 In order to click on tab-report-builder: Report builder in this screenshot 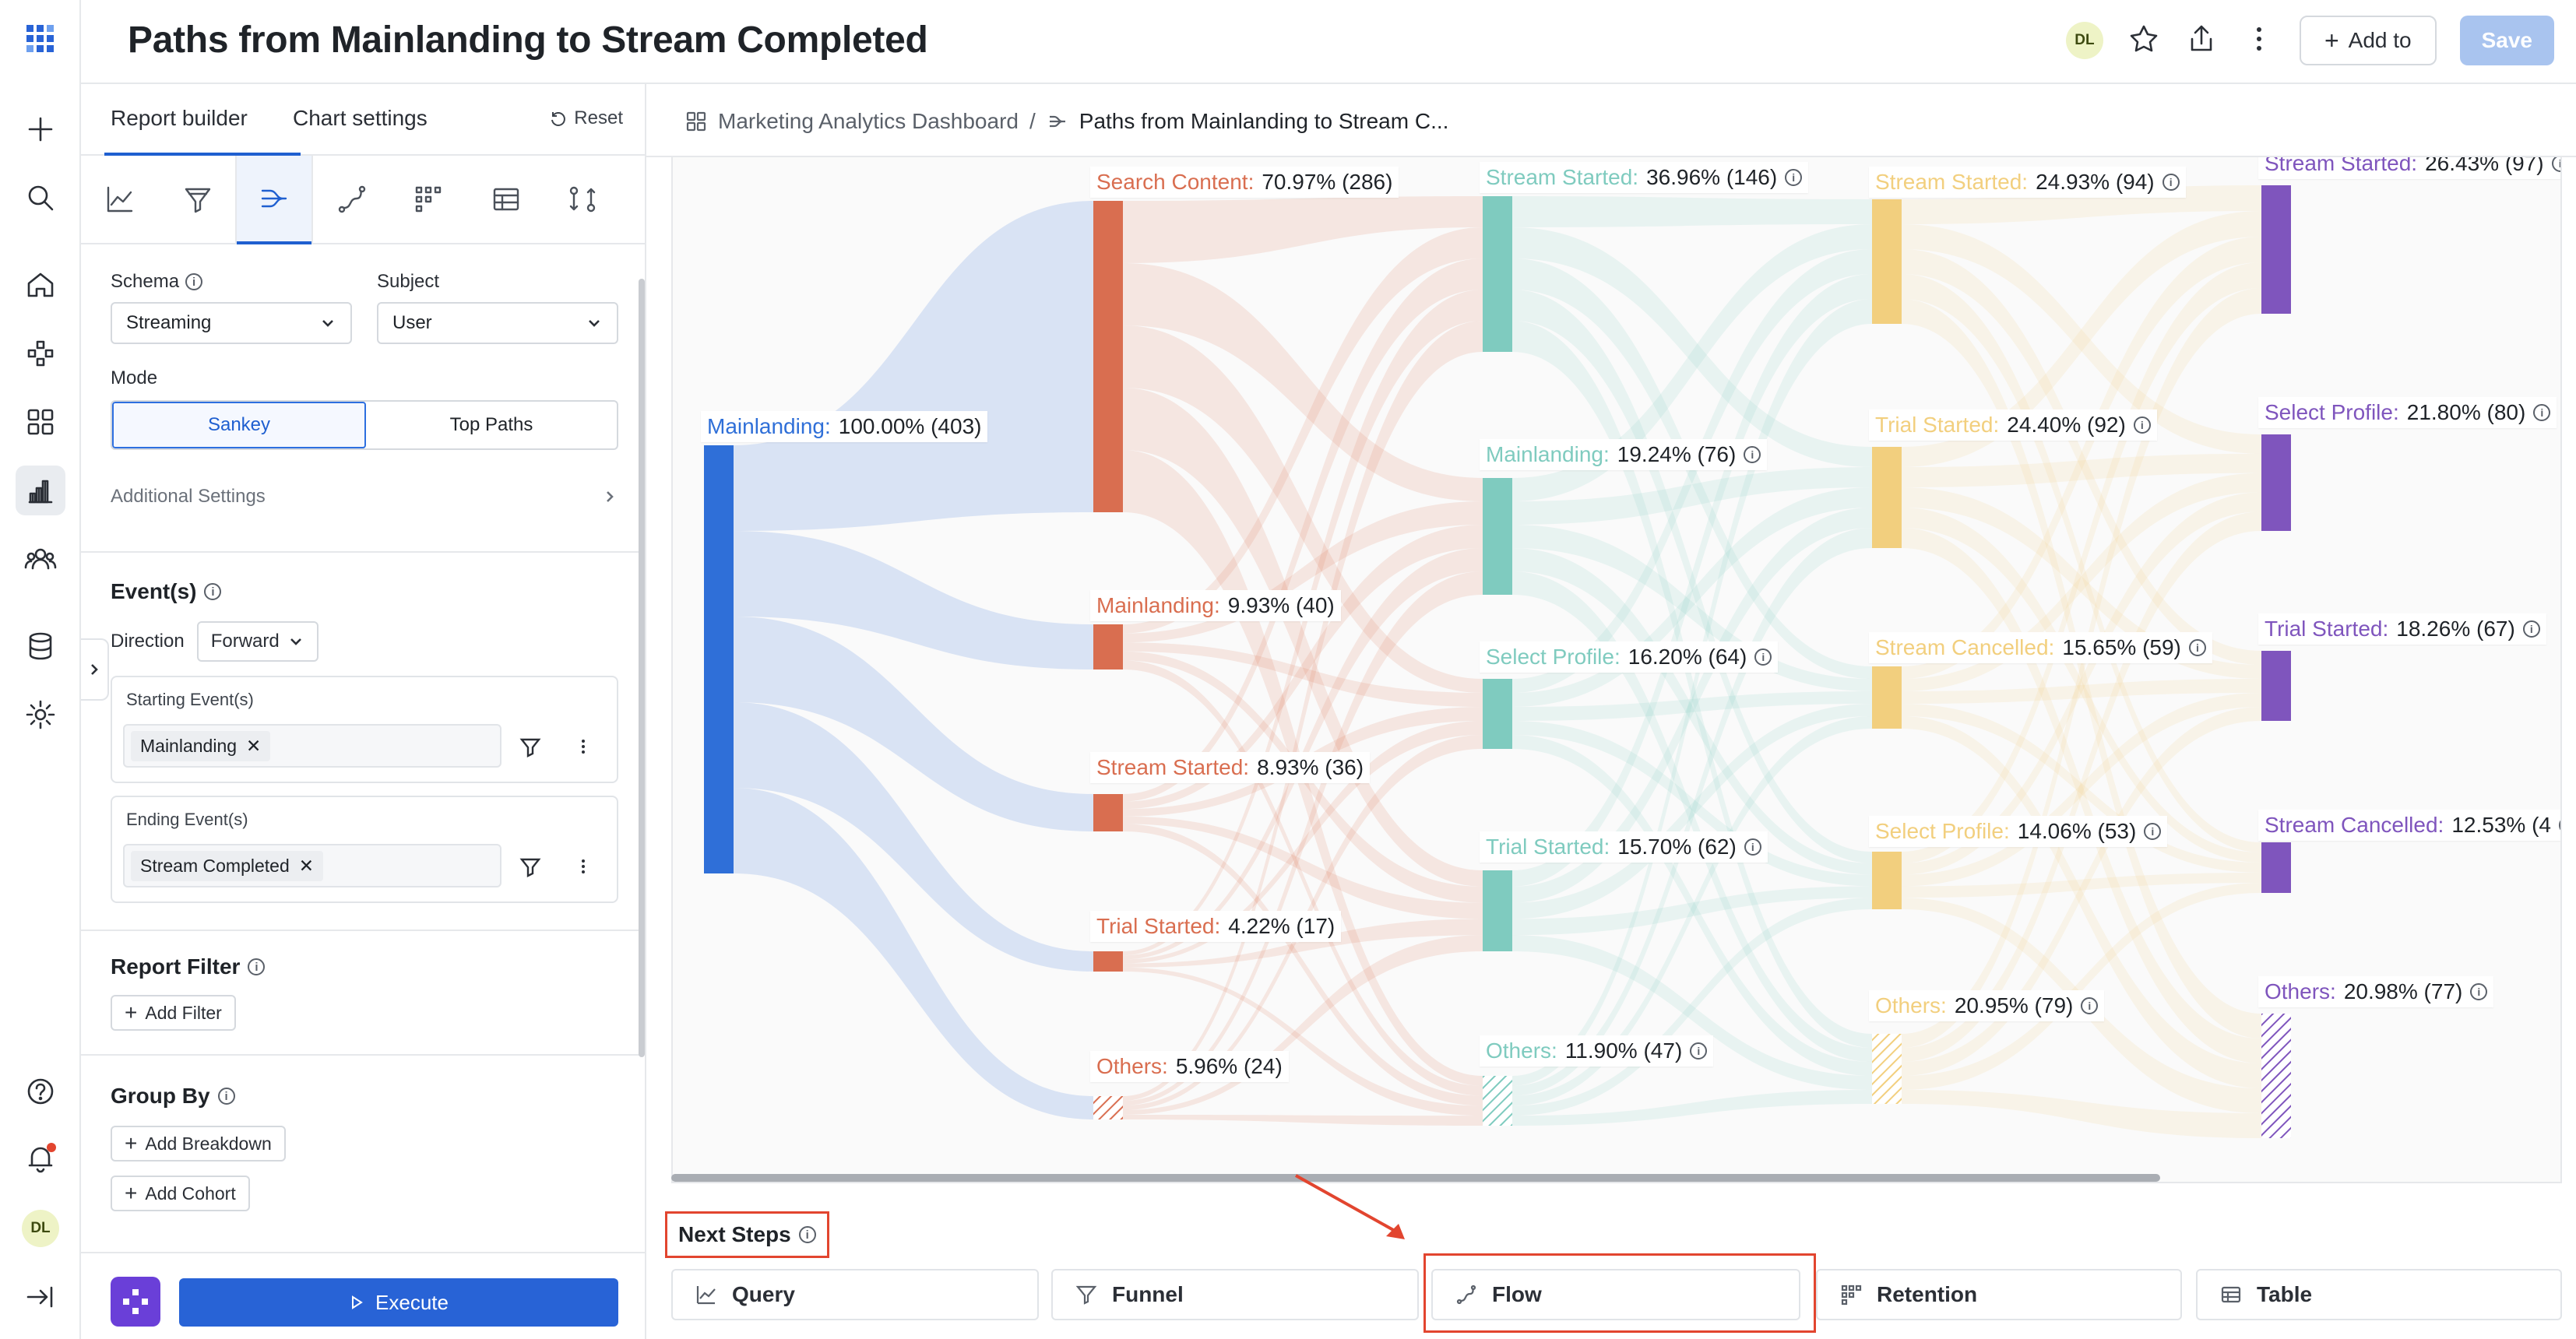, I will do `click(179, 118)`.